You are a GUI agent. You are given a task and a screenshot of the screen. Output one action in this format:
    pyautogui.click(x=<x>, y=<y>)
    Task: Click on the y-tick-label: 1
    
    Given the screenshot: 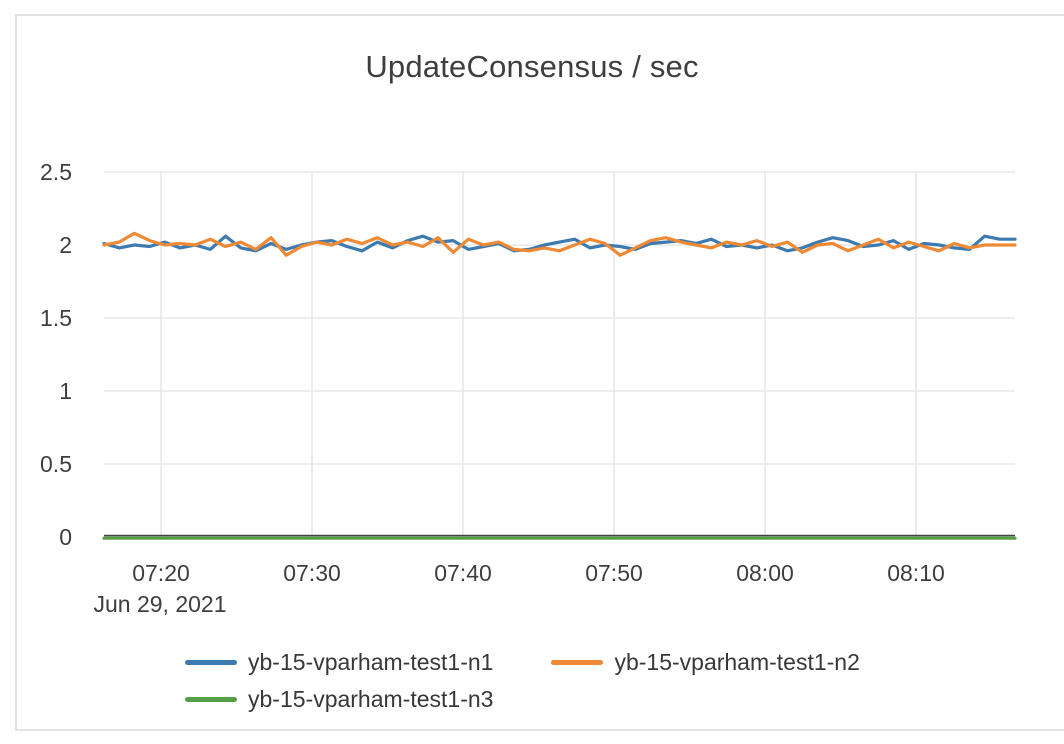 What is the action you would take?
    pyautogui.click(x=65, y=391)
    